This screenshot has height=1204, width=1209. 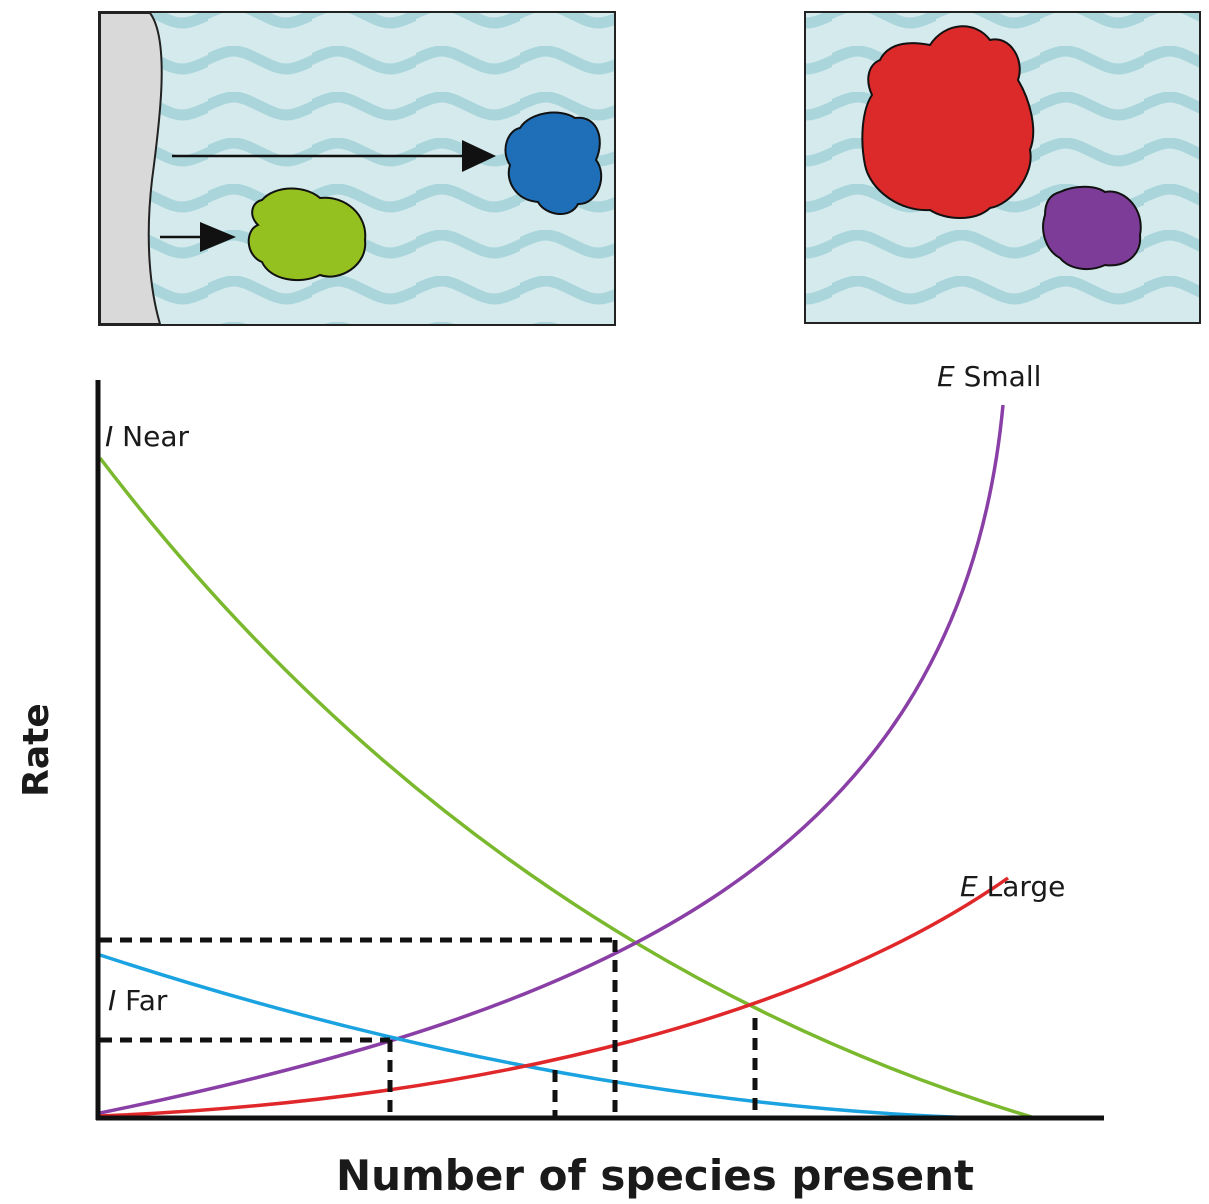 I want to click on curve-label: E Small, so click(x=989, y=376).